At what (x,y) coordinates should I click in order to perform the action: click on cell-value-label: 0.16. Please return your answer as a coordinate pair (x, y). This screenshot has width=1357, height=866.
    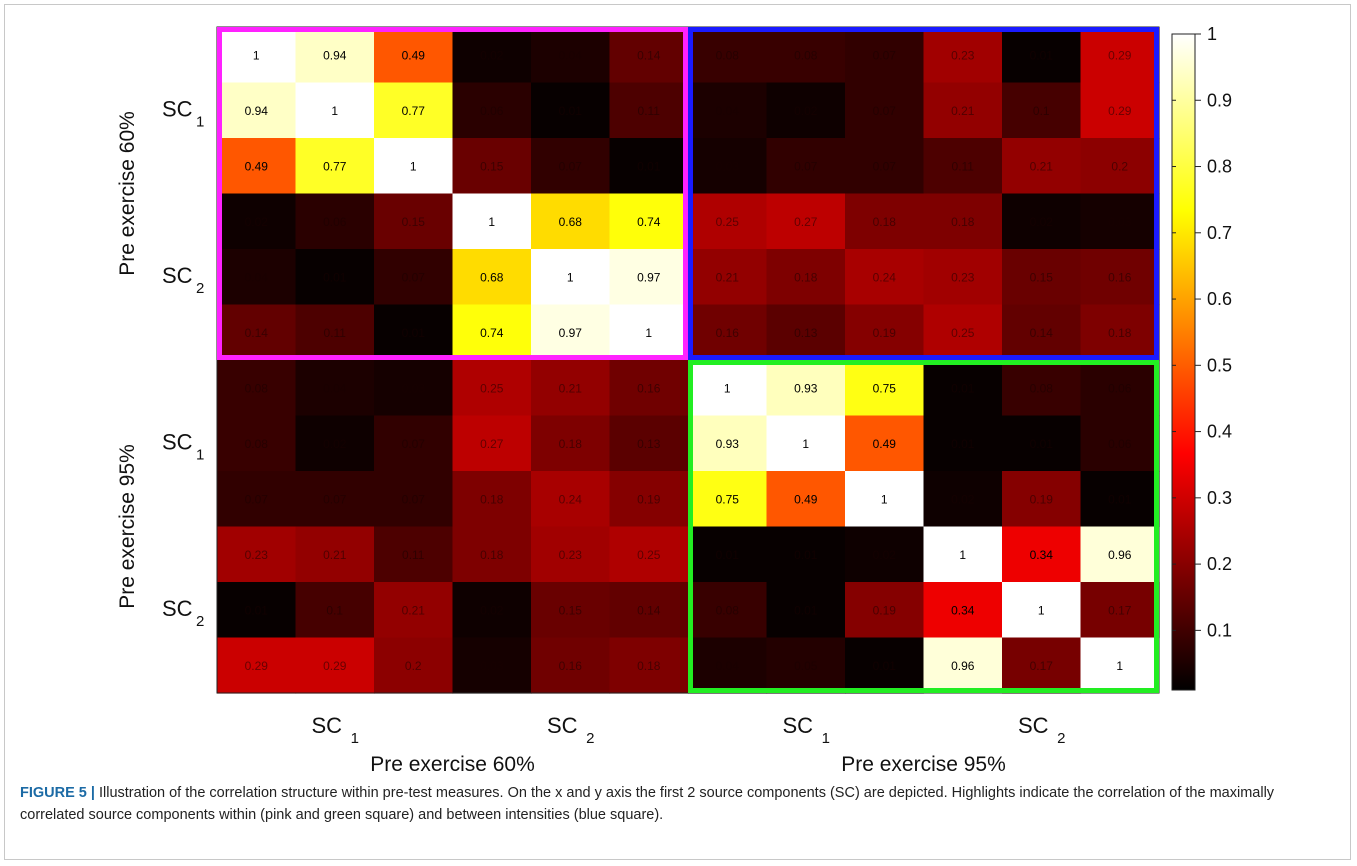
    Looking at the image, I should click on (649, 388).